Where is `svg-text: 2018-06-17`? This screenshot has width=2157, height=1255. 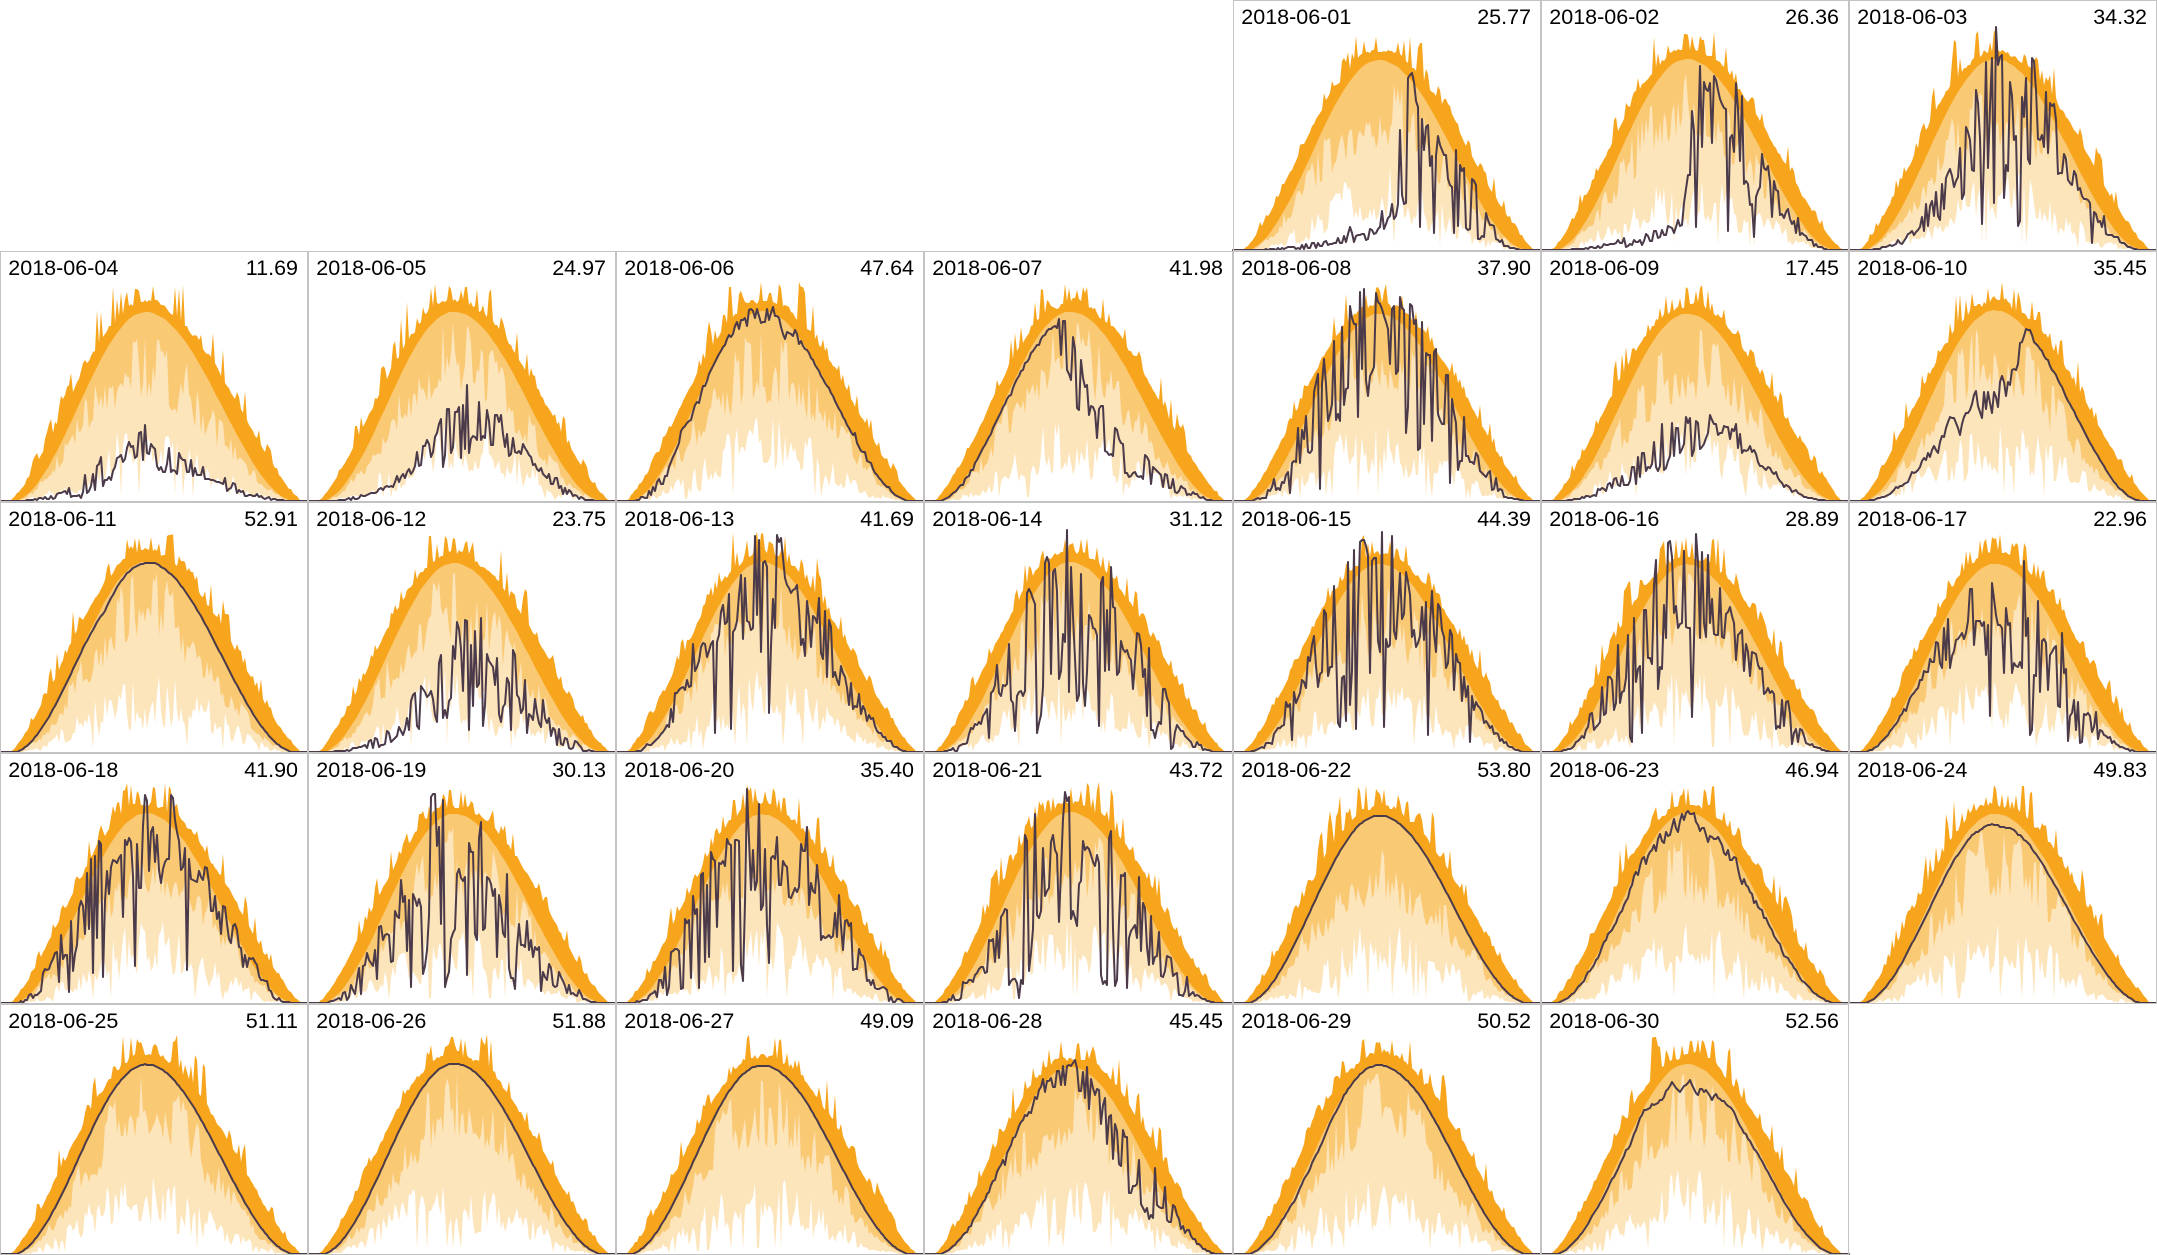 svg-text: 2018-06-17 is located at coordinates (1912, 519).